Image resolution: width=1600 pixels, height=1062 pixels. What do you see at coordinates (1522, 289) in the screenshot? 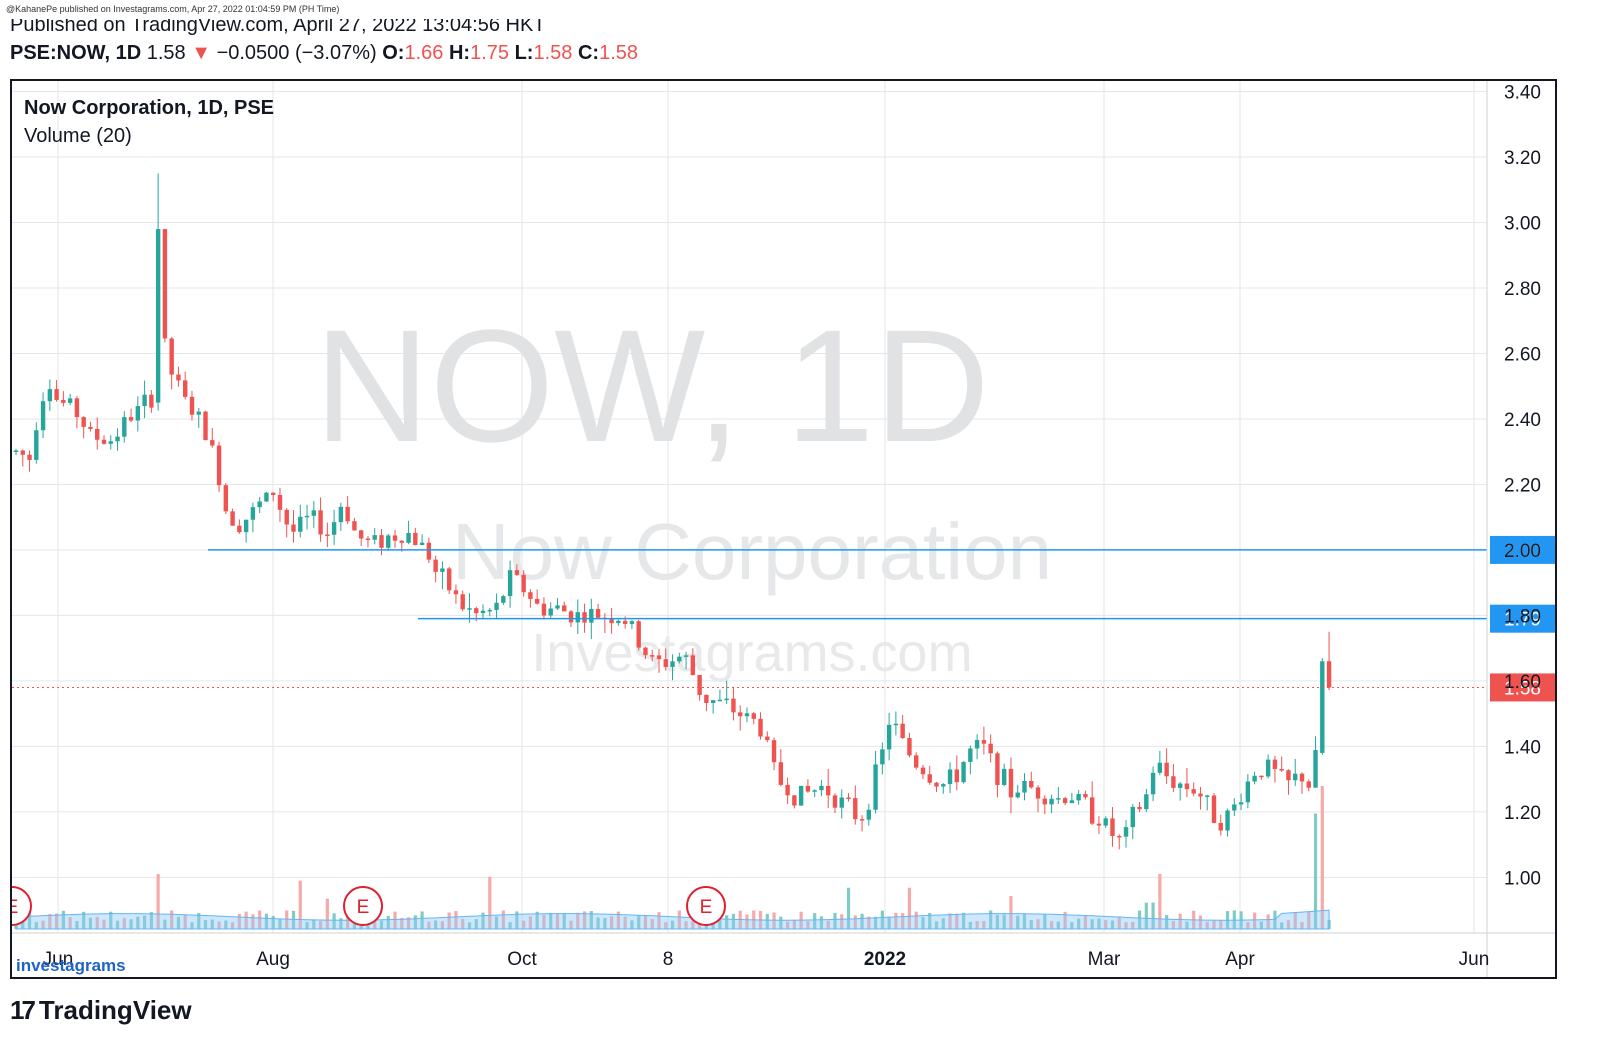
I see `y-tick-label: 2.80` at bounding box center [1522, 289].